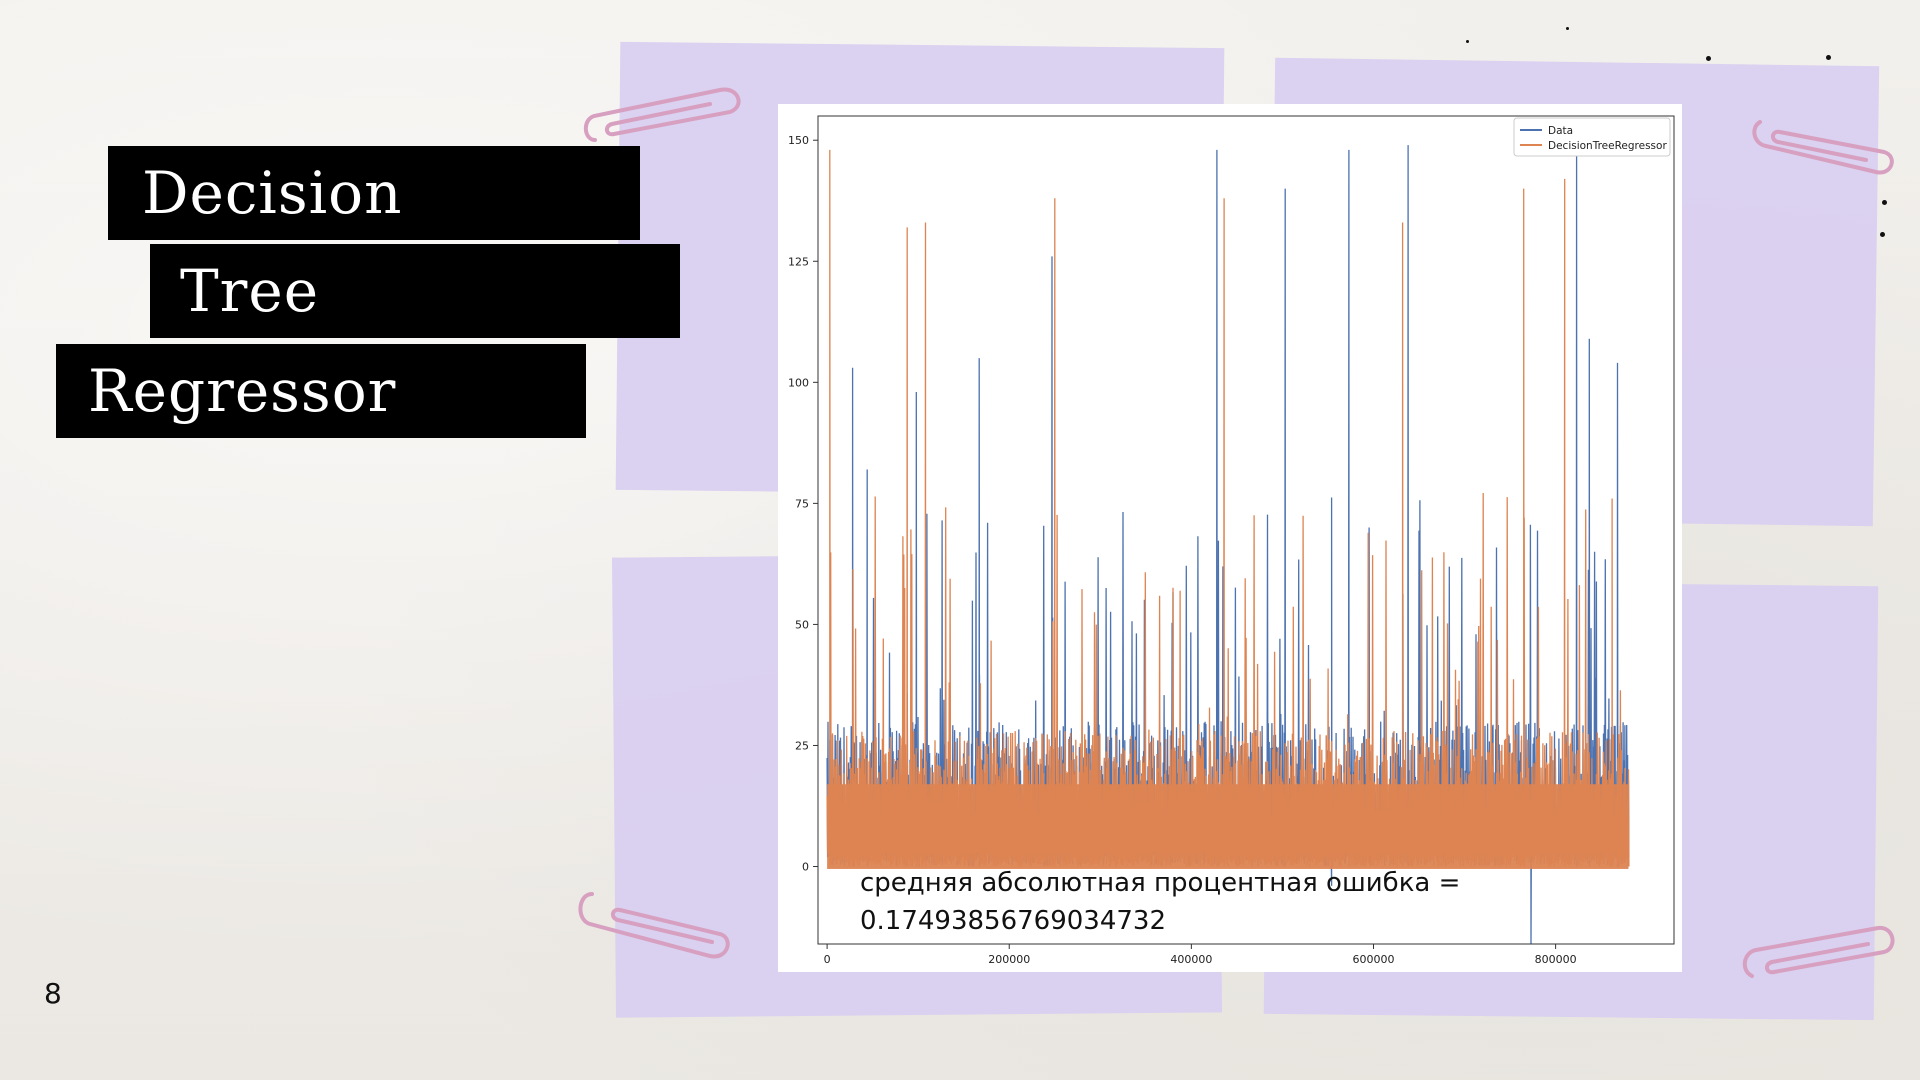 The image size is (1920, 1080). What do you see at coordinates (1160, 883) in the screenshot?
I see `mape-label-line-1: средняя абсолютная процентная ошибка =` at bounding box center [1160, 883].